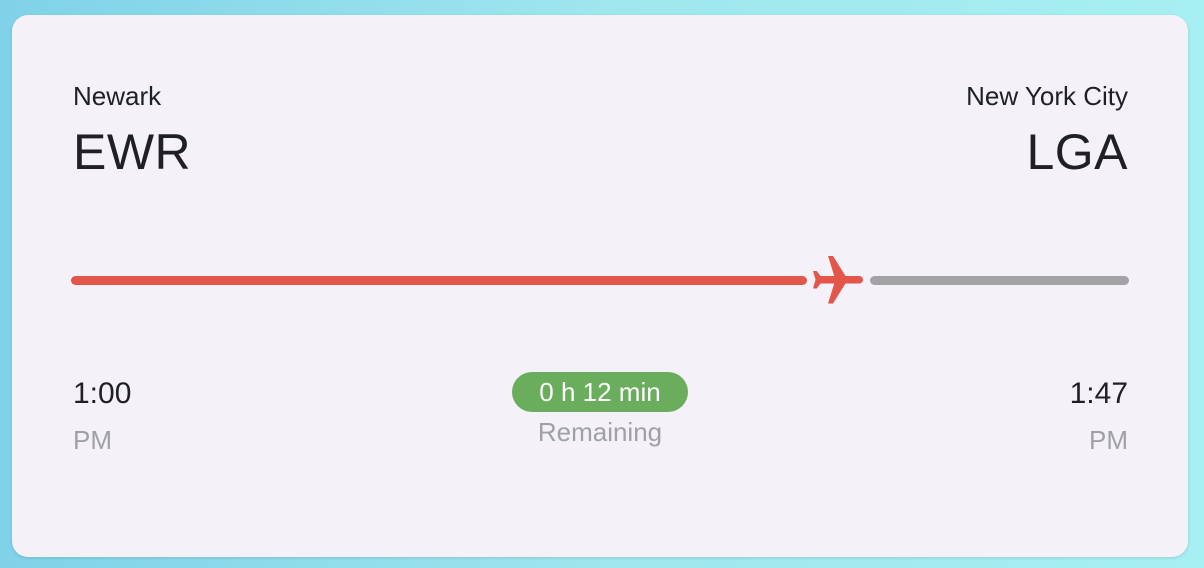  What do you see at coordinates (92, 440) in the screenshot?
I see `departure-ampm: PM` at bounding box center [92, 440].